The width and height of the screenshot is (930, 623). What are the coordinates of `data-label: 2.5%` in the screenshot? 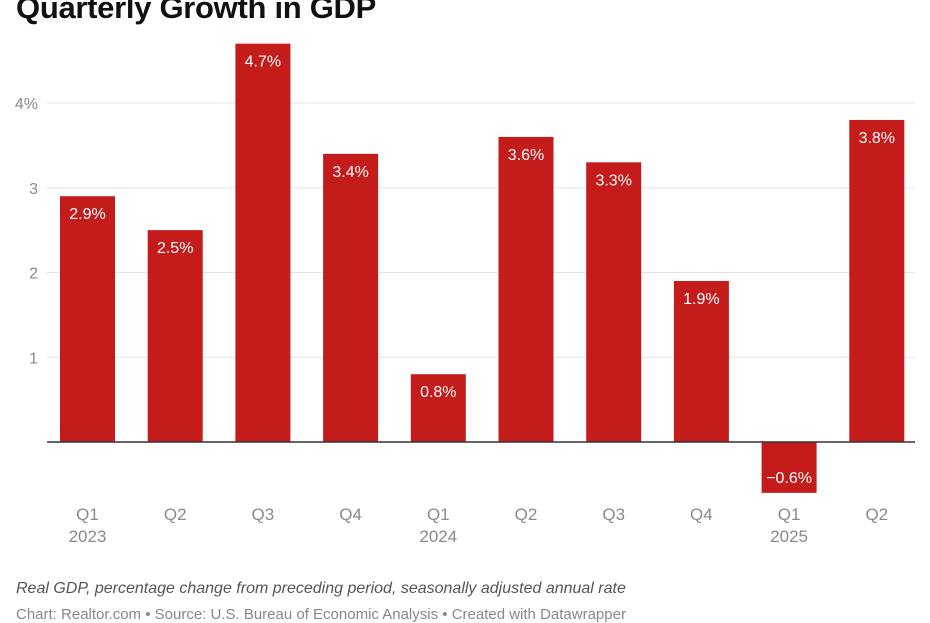 It's located at (175, 248).